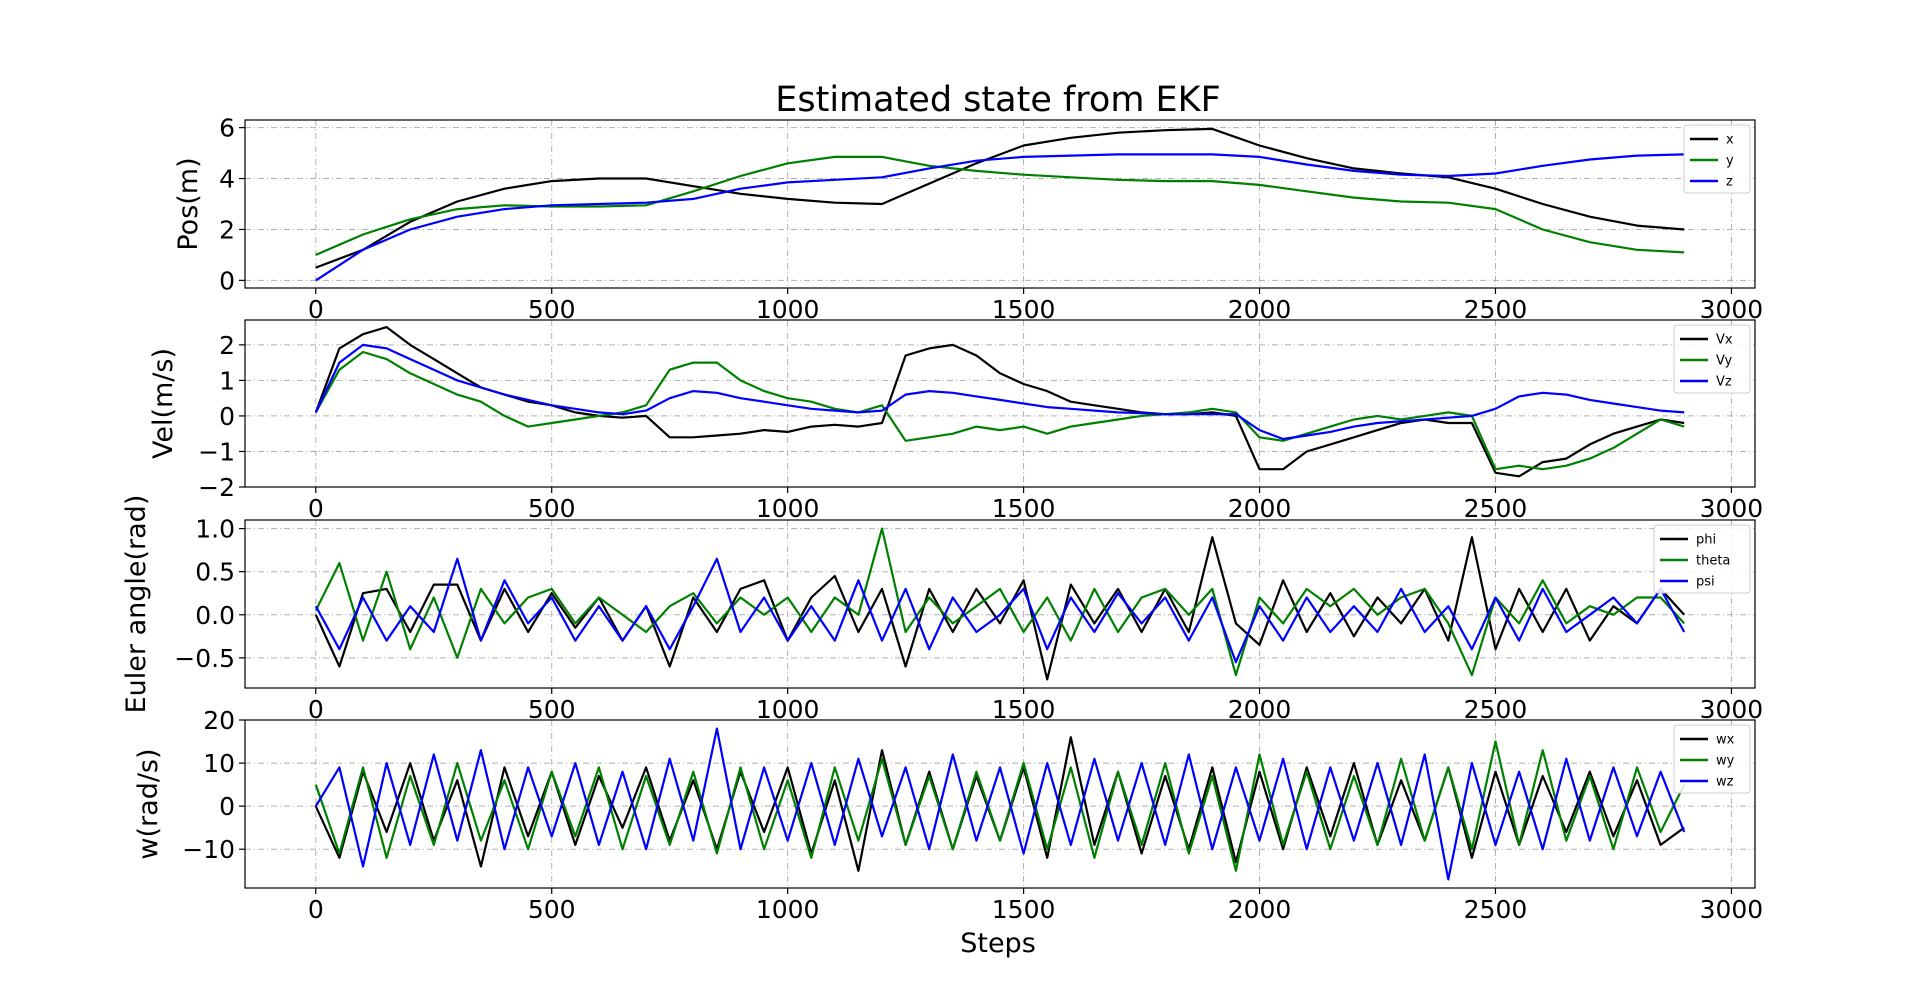  What do you see at coordinates (1729, 182) in the screenshot?
I see `legend-label-z: z` at bounding box center [1729, 182].